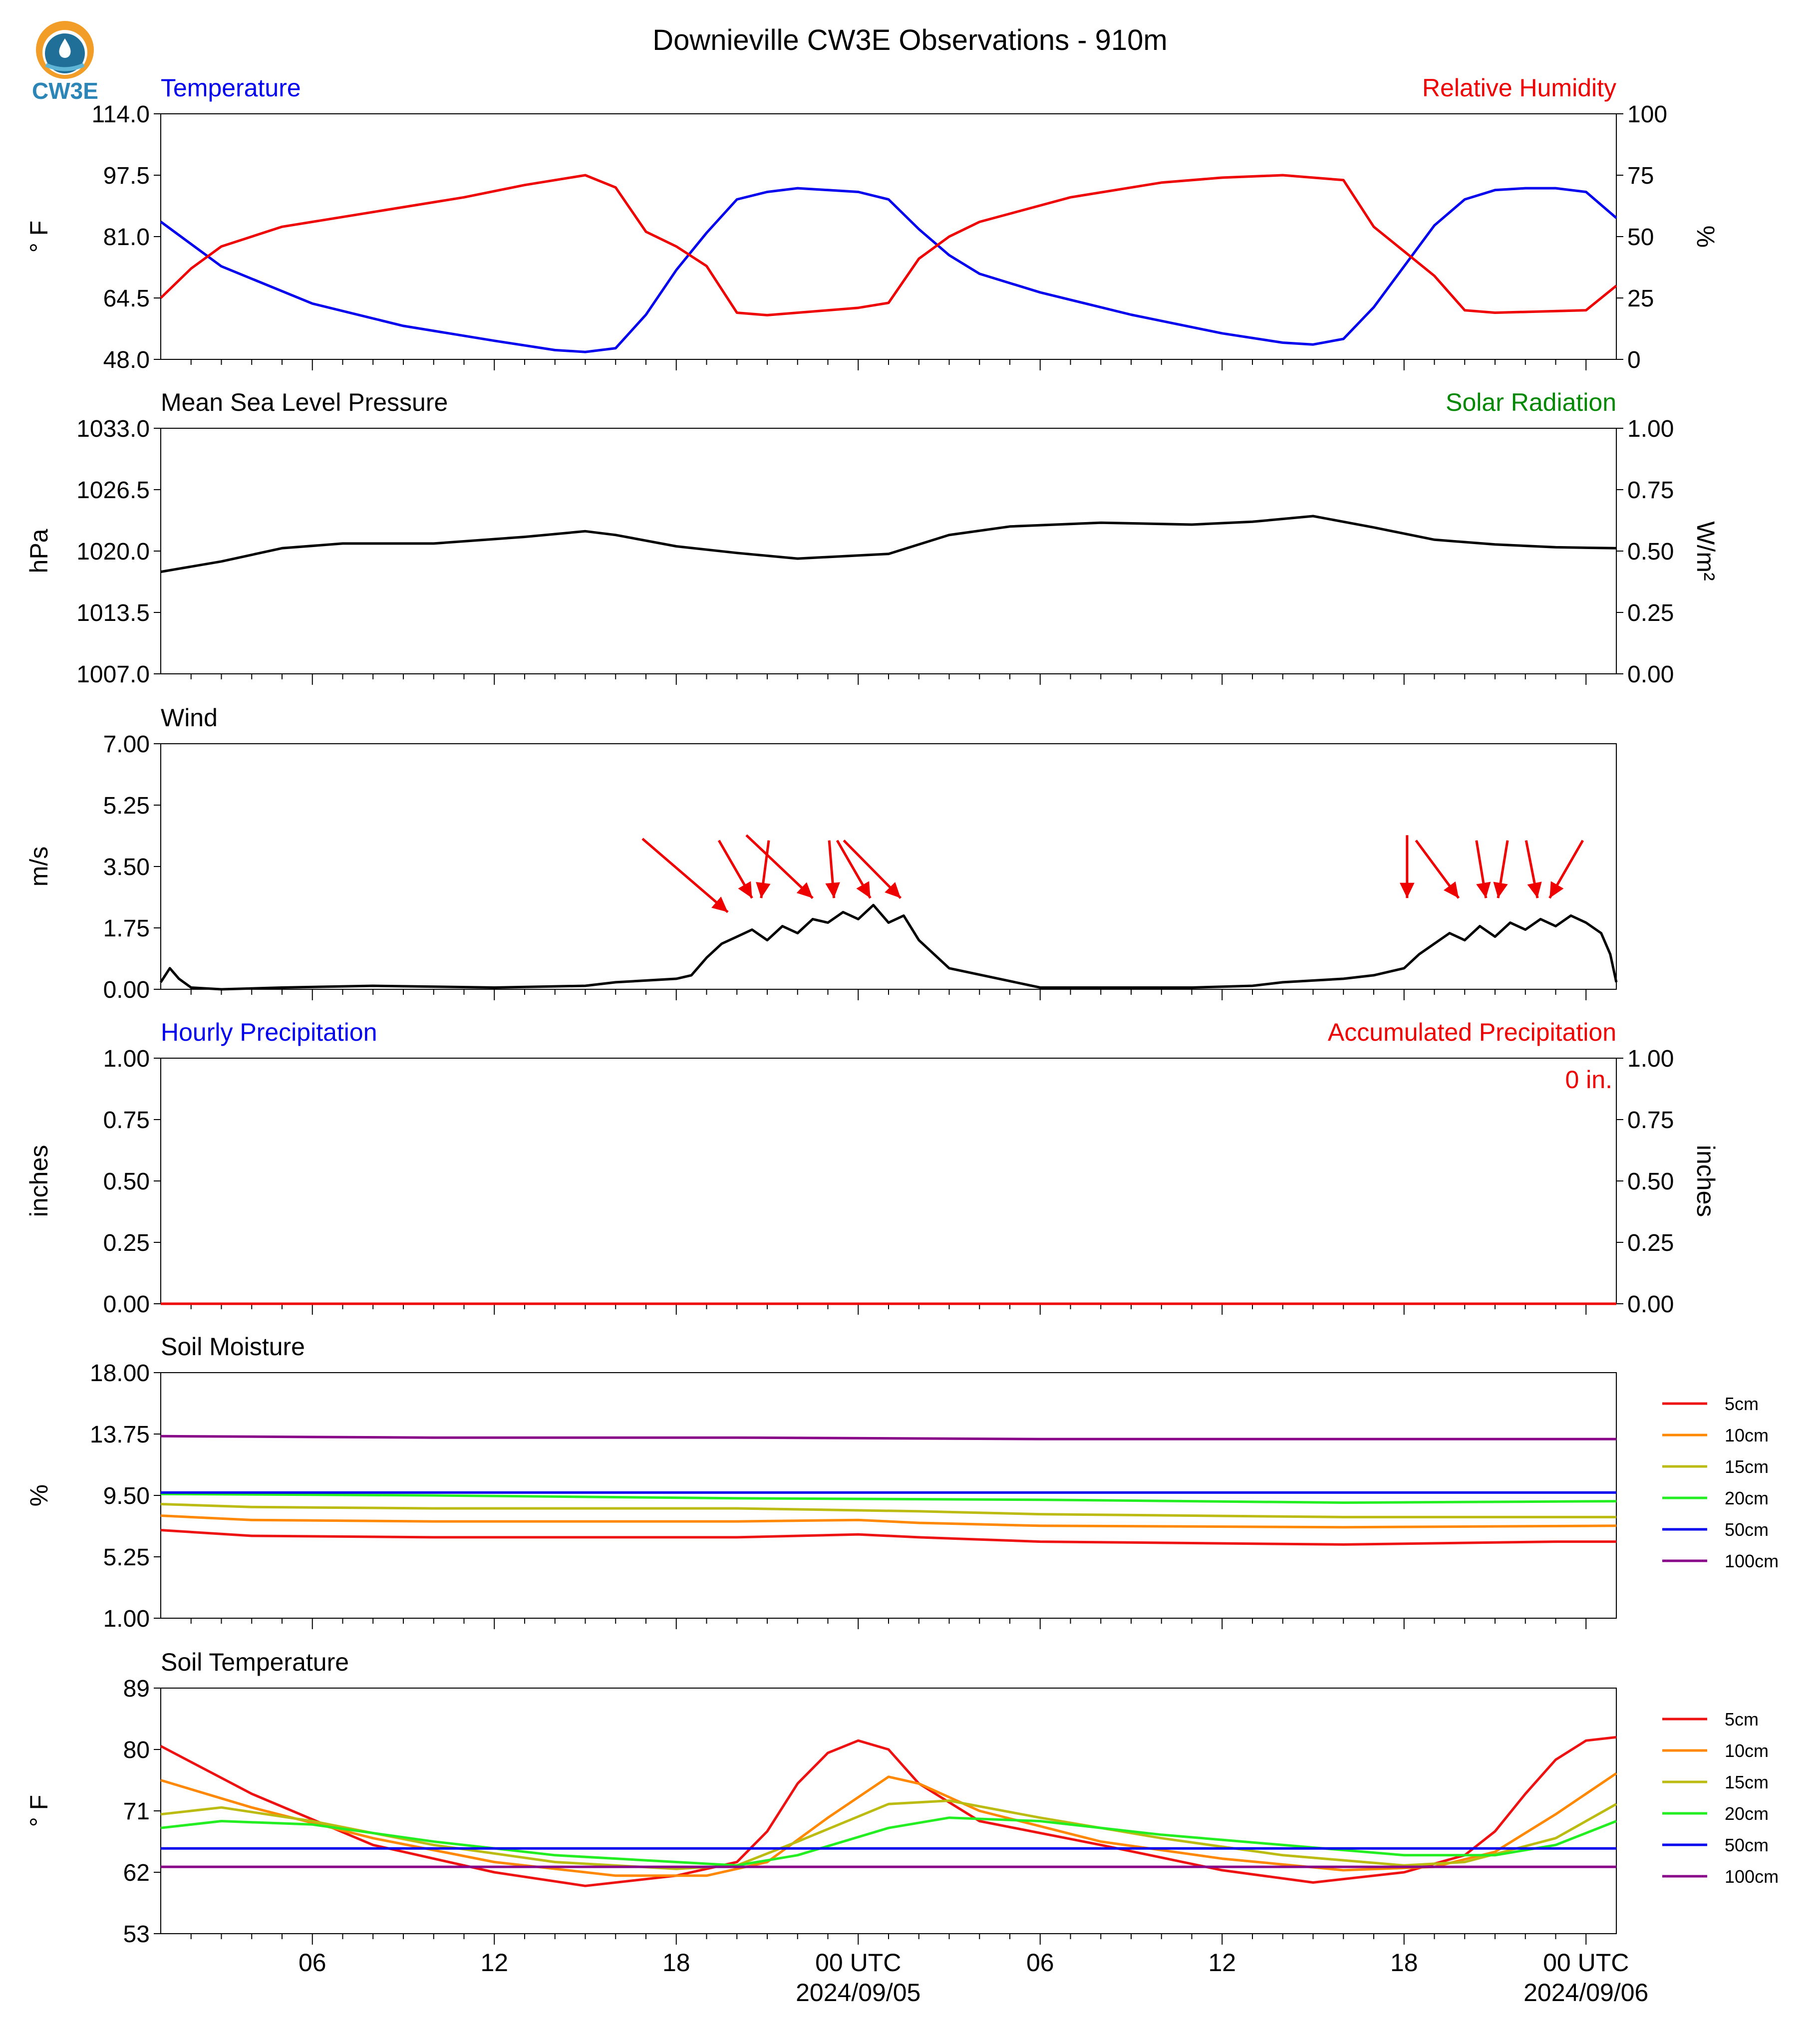  I want to click on series-line-15cm, so click(888, 1510).